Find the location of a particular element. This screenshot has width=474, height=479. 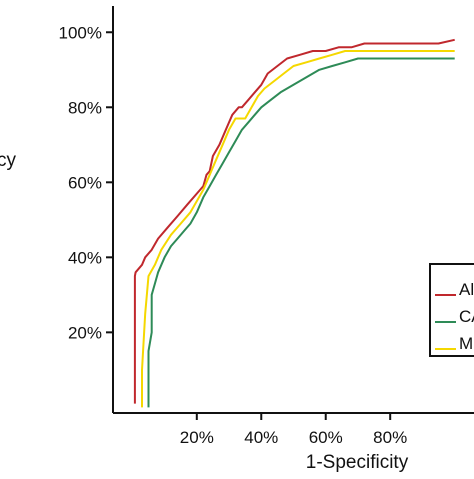

y-tick-label: 60% is located at coordinates (85, 182).